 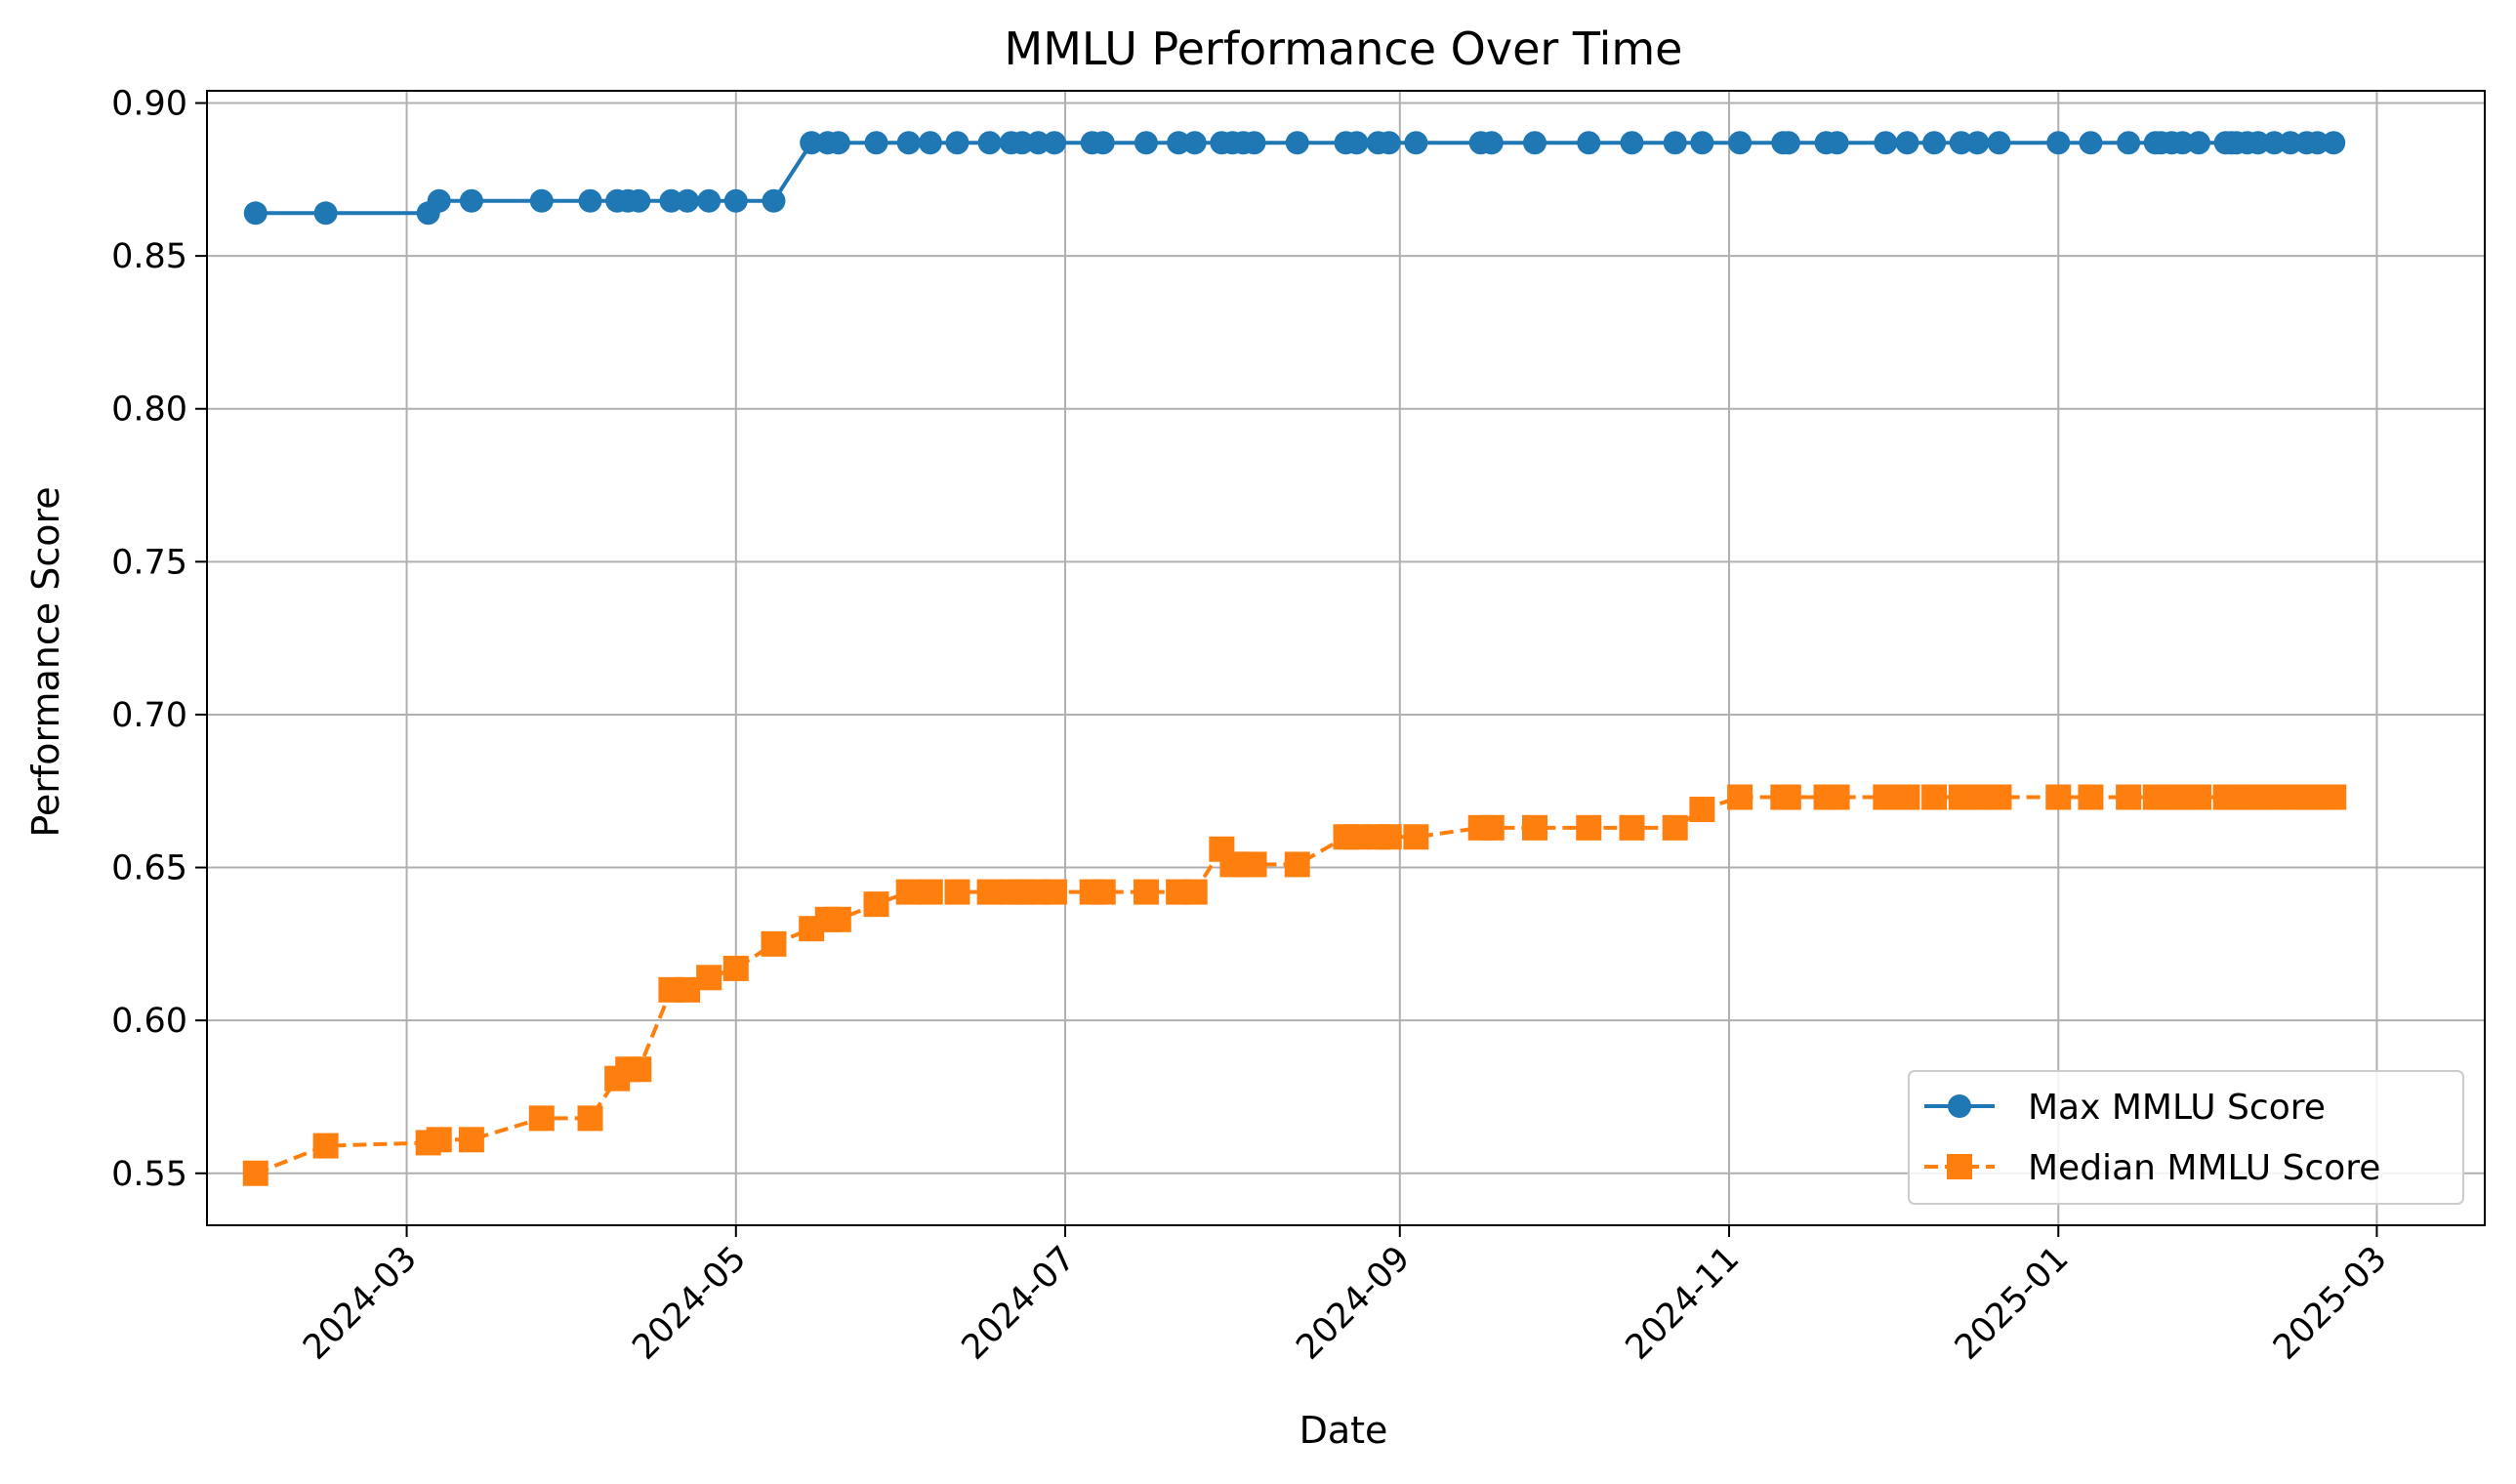 I want to click on legend-label: Max MMLU Score, so click(x=2177, y=1108).